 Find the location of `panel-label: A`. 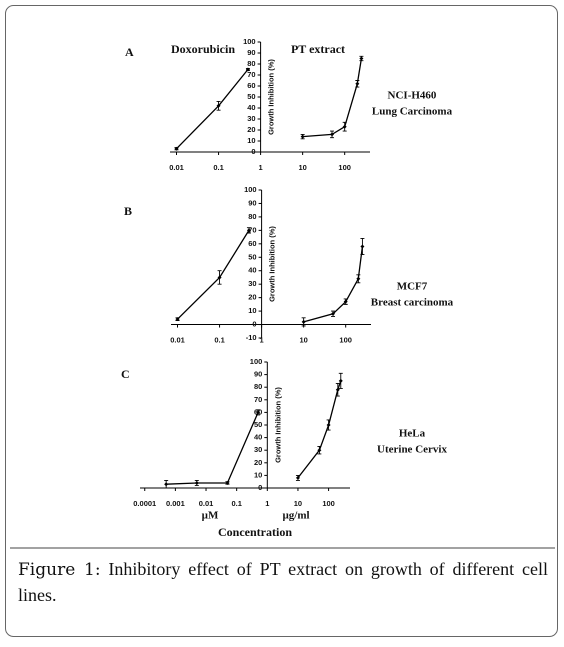

panel-label: A is located at coordinates (129, 52).